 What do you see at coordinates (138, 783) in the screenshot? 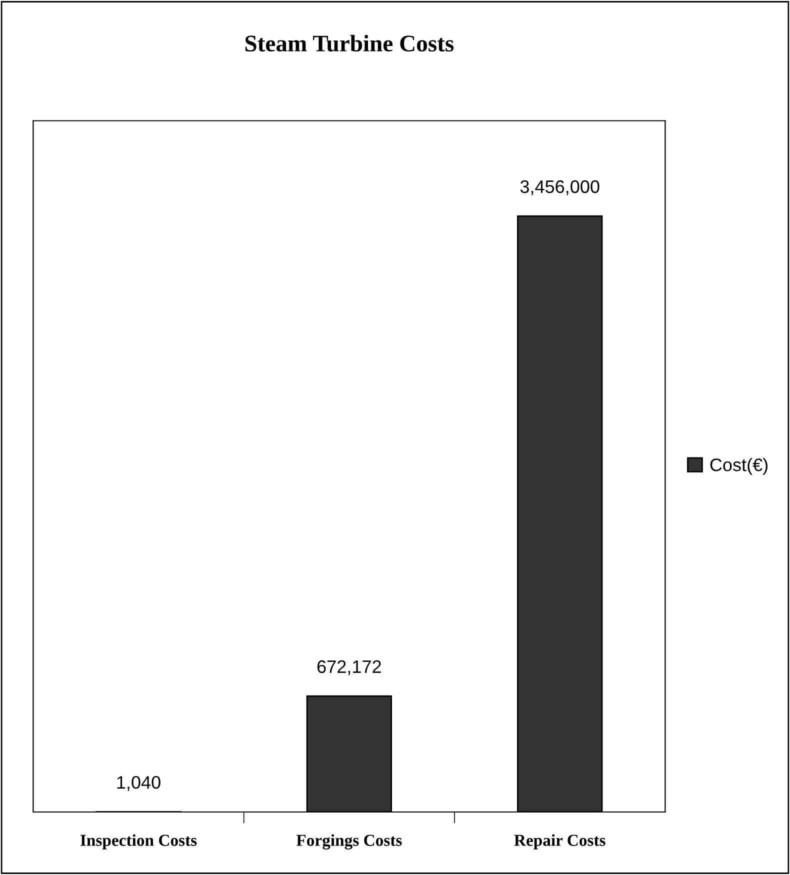
I see `data-label: 1,040` at bounding box center [138, 783].